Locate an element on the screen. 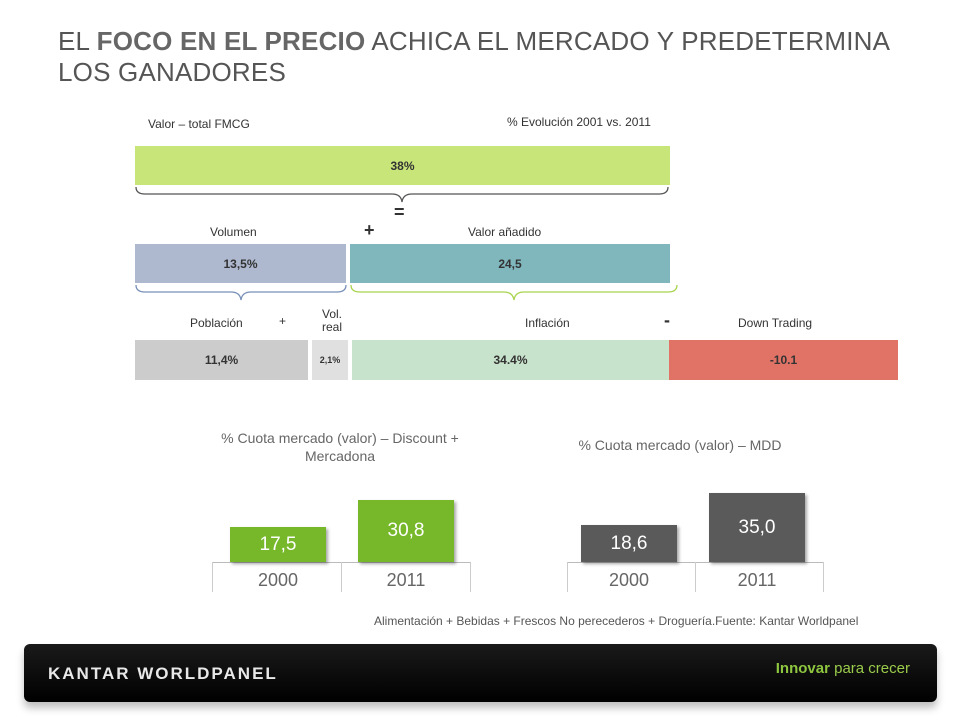 This screenshot has width=960, height=720. bar-2000: 18,6 is located at coordinates (629, 543).